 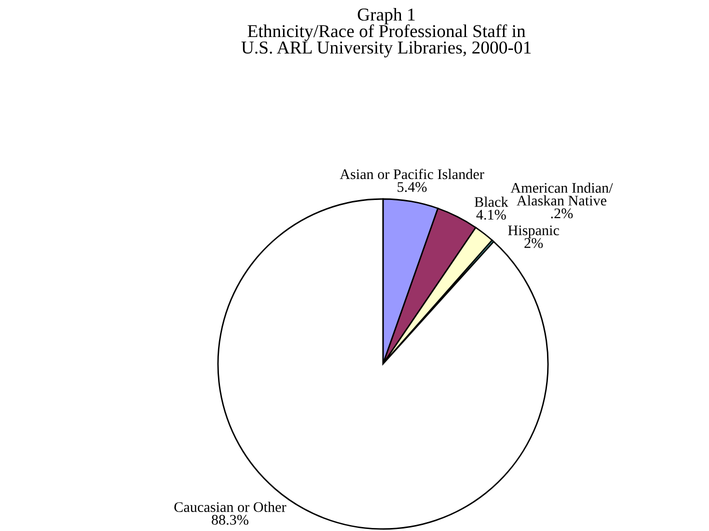 What do you see at coordinates (561, 194) in the screenshot?
I see `slice-label: American Indian/ Alaskan Native` at bounding box center [561, 194].